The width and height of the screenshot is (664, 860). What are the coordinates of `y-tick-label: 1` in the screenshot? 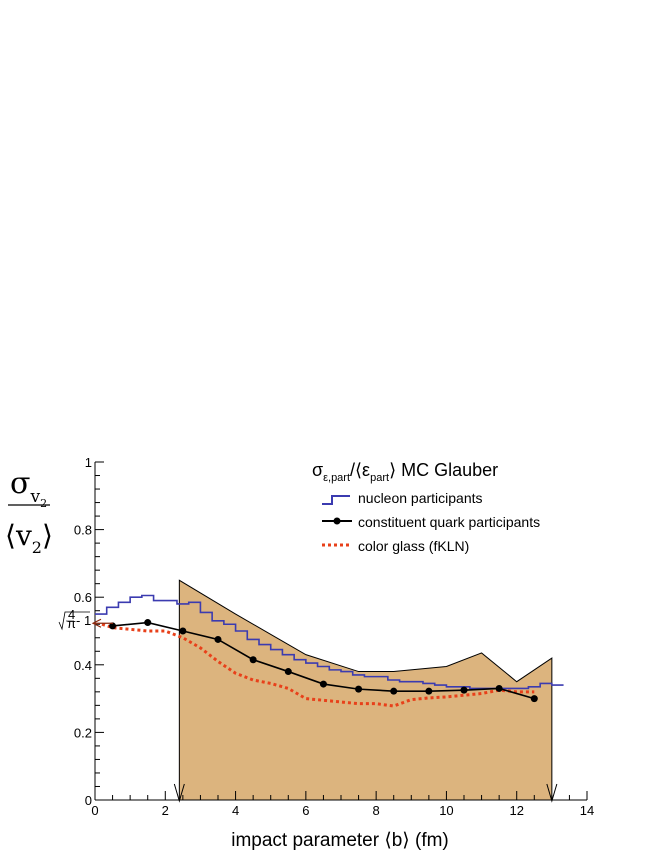 It's located at (88, 462).